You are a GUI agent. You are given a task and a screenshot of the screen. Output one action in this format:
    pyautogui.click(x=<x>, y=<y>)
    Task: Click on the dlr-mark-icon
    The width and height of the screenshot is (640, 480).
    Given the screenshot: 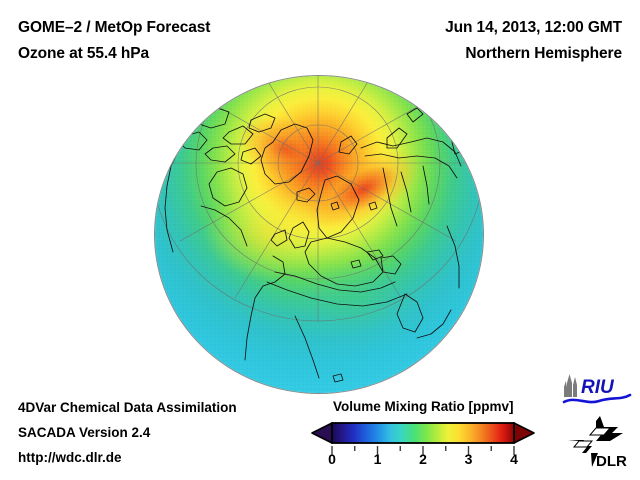 What is the action you would take?
    pyautogui.click(x=595, y=441)
    